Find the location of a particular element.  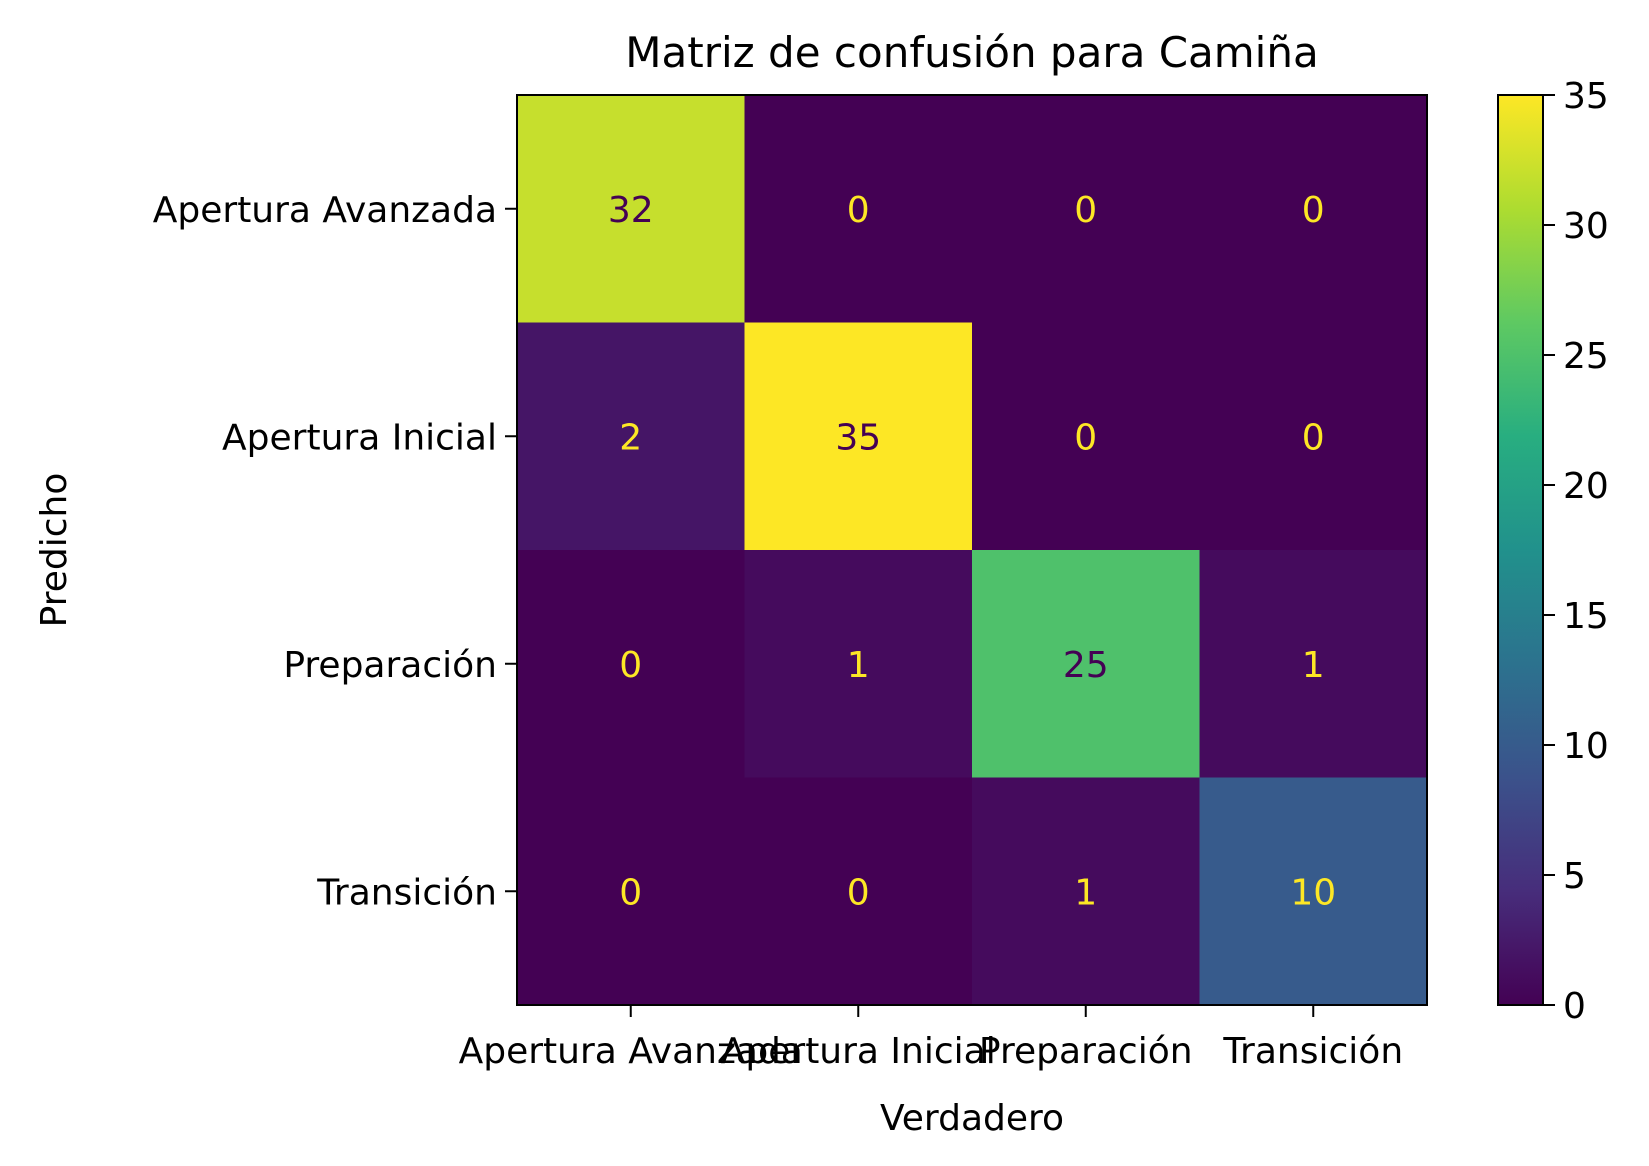

colorbar-tick-label: 5 is located at coordinates (1574, 876).